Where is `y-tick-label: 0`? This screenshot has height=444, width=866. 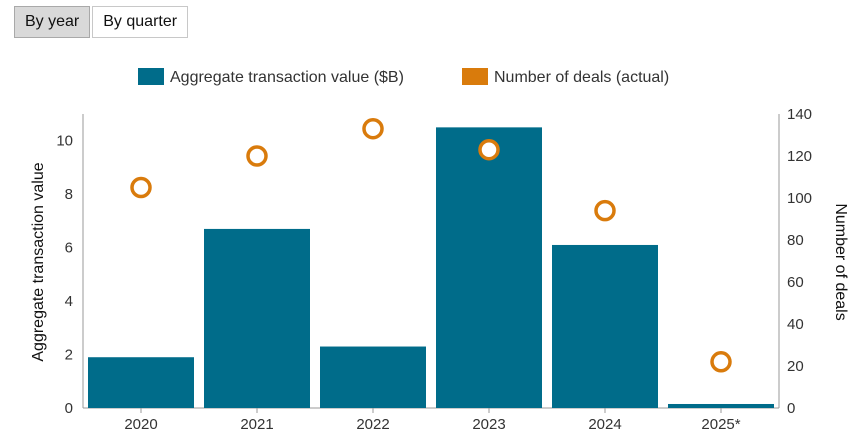 y-tick-label: 0 is located at coordinates (69, 408).